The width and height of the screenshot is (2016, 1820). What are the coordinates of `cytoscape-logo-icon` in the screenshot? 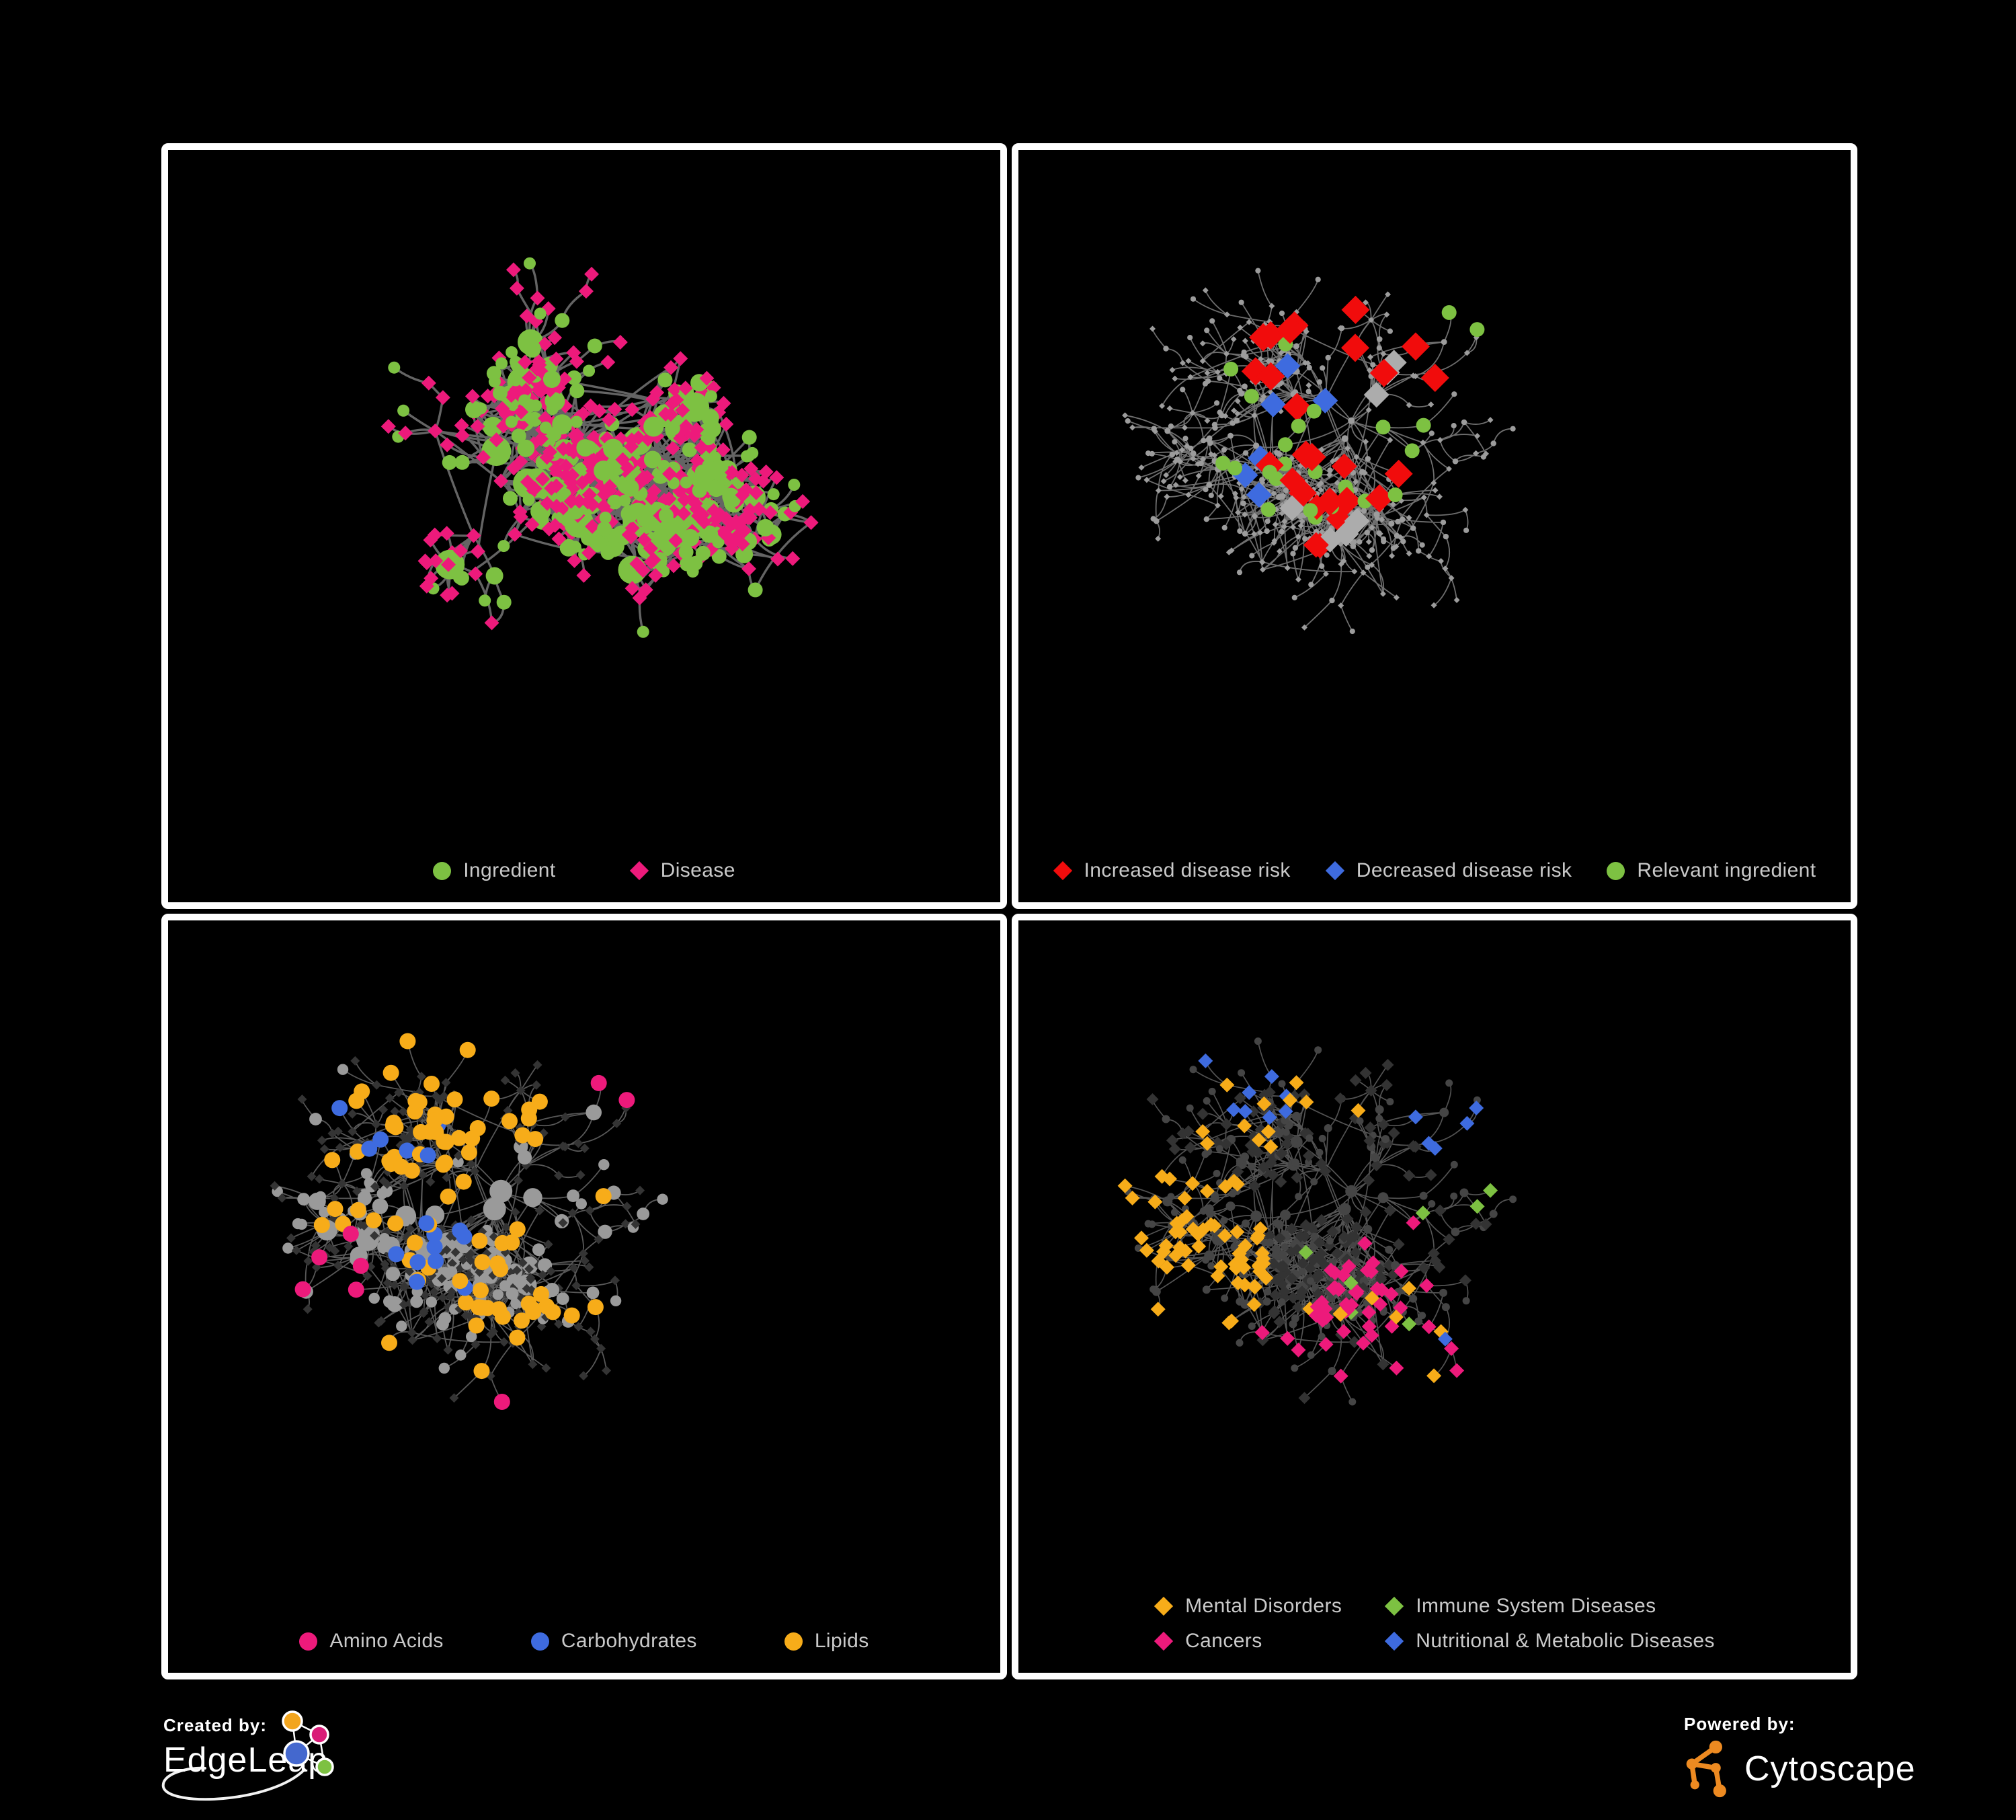 It's located at (1706, 1769).